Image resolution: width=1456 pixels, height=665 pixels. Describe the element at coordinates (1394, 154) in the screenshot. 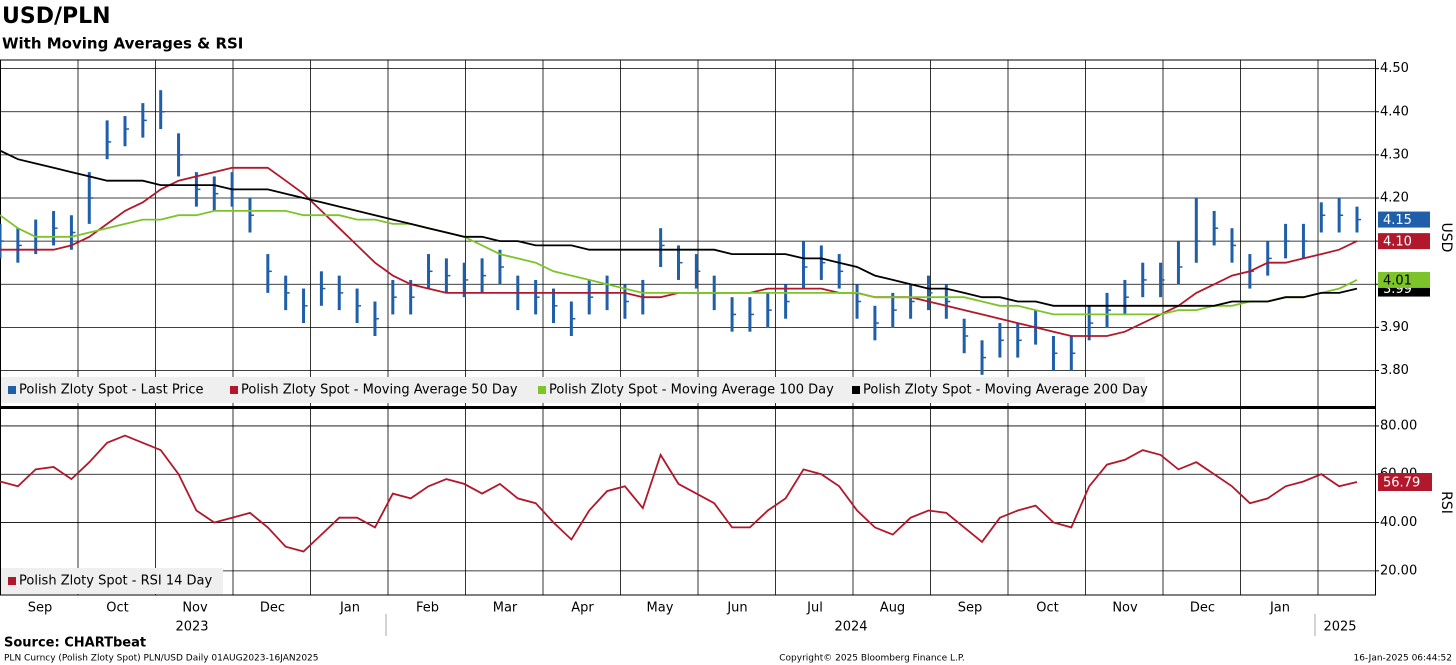

I see `y-tick-label: 4.30` at that location.